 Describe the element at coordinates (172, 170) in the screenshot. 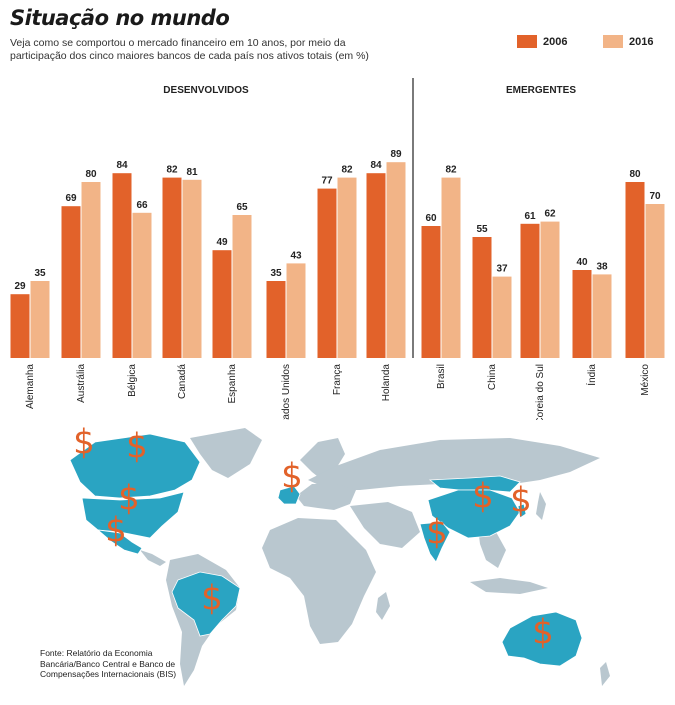

I see `value-label-2006: 82` at that location.